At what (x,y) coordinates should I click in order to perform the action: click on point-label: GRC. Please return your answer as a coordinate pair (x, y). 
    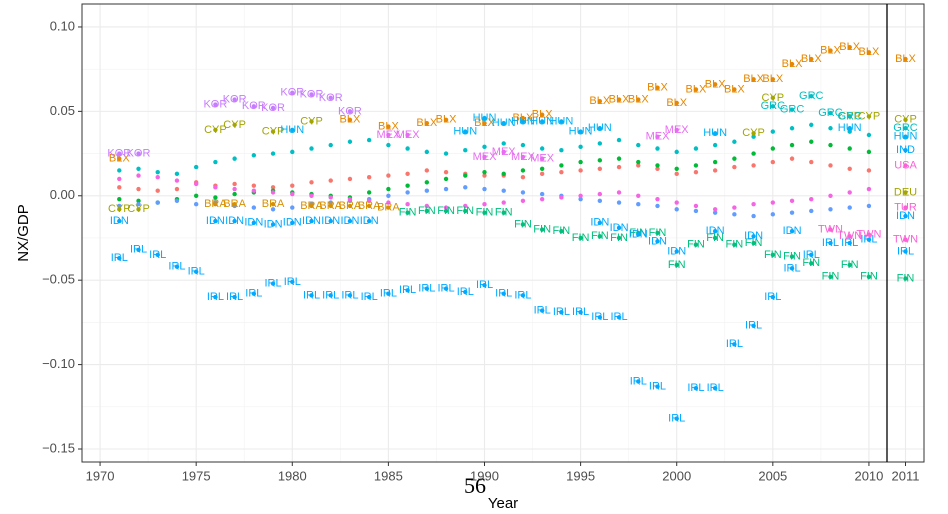
    Looking at the image, I should click on (905, 128).